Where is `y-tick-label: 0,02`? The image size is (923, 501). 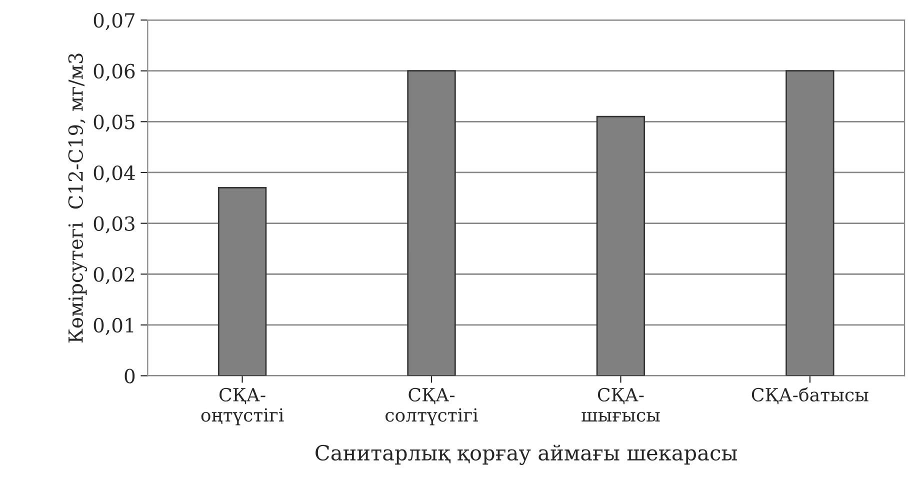
y-tick-label: 0,02 is located at coordinates (114, 275).